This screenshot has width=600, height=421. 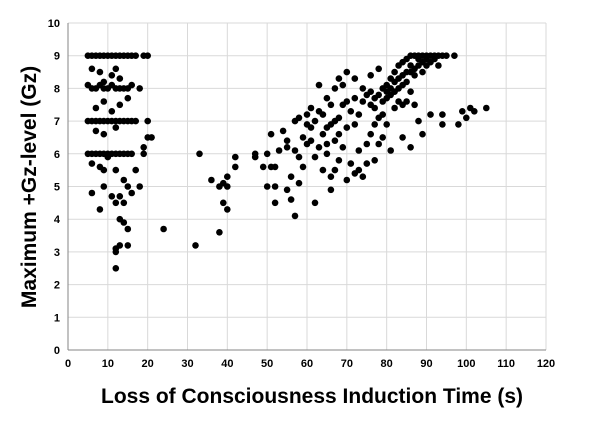 What do you see at coordinates (57, 89) in the screenshot?
I see `y-tick-label: 8` at bounding box center [57, 89].